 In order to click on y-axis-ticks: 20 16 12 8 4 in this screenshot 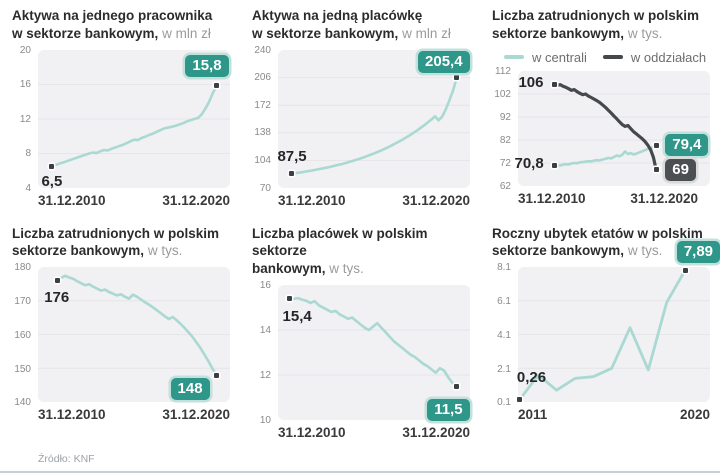, I will do `click(24, 119)`.